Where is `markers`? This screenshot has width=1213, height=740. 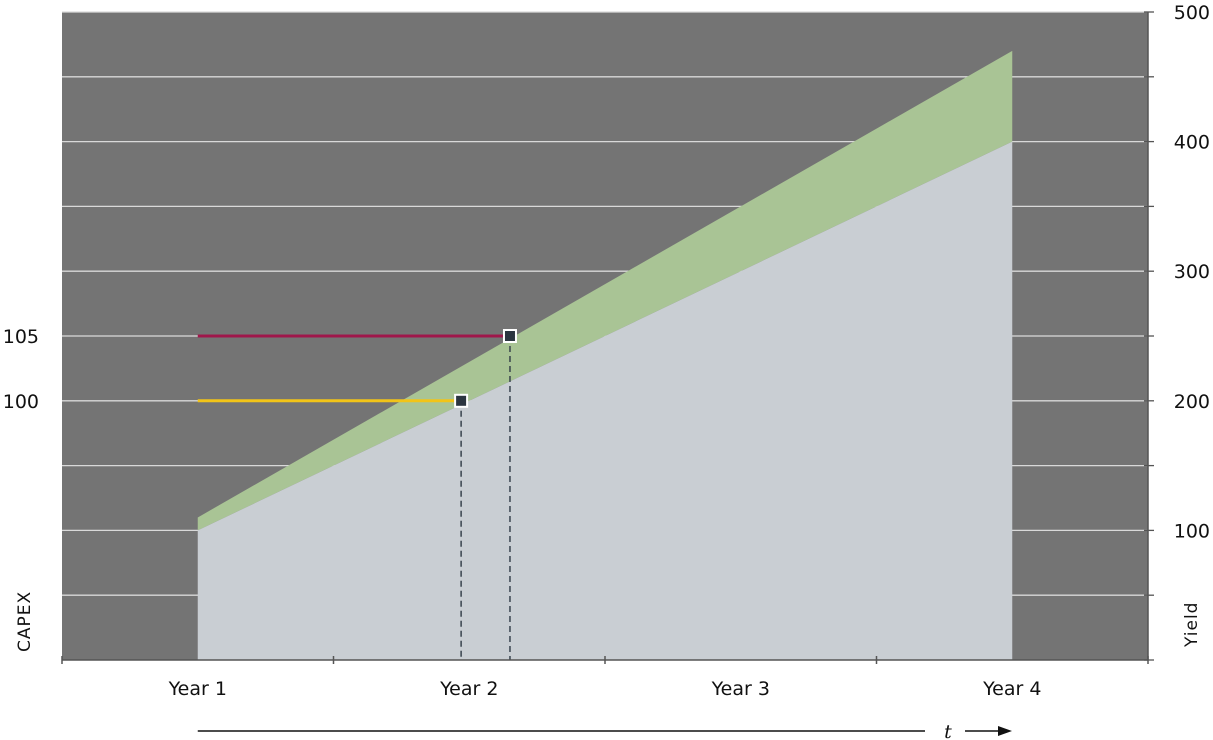
markers is located at coordinates (485, 368).